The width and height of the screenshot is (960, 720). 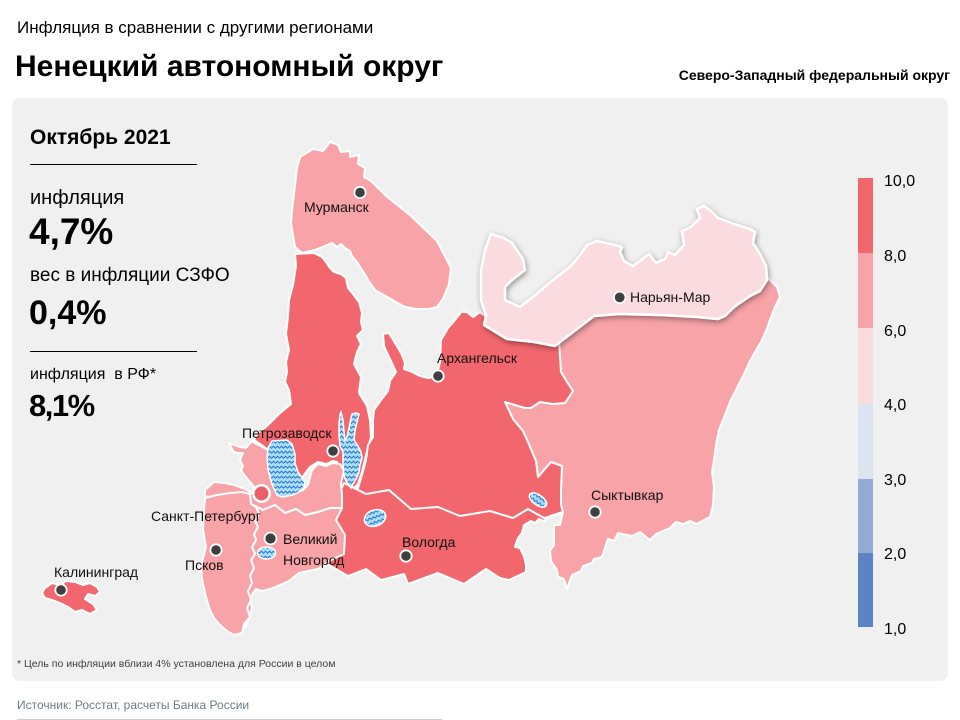 What do you see at coordinates (477, 358) in the screenshot?
I see `svg-text: Архангельск` at bounding box center [477, 358].